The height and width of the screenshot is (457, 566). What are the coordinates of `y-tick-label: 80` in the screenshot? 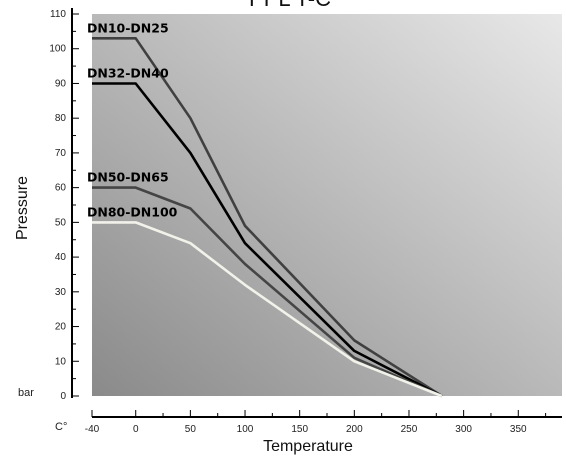 It's located at (61, 118).